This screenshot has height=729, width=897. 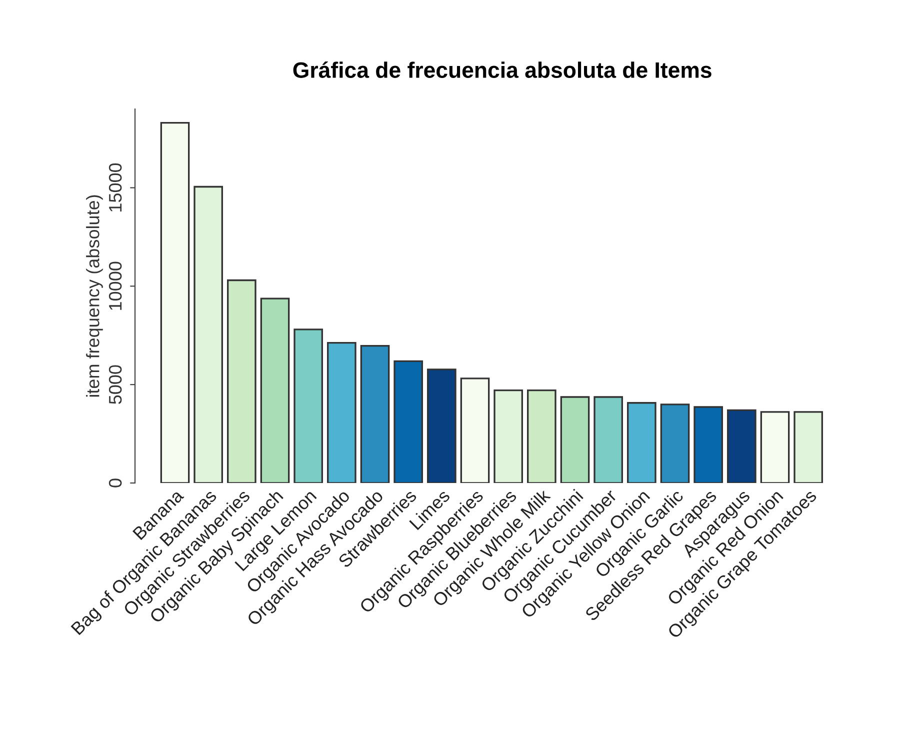 I want to click on y-tick-label: 0, so click(x=115, y=483).